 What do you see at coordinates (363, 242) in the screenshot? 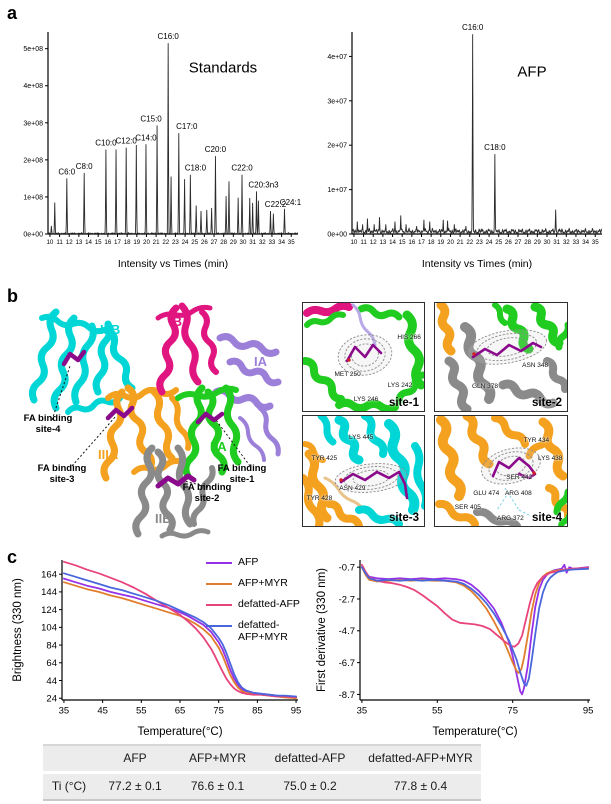
I see `x-tick-label: 11` at bounding box center [363, 242].